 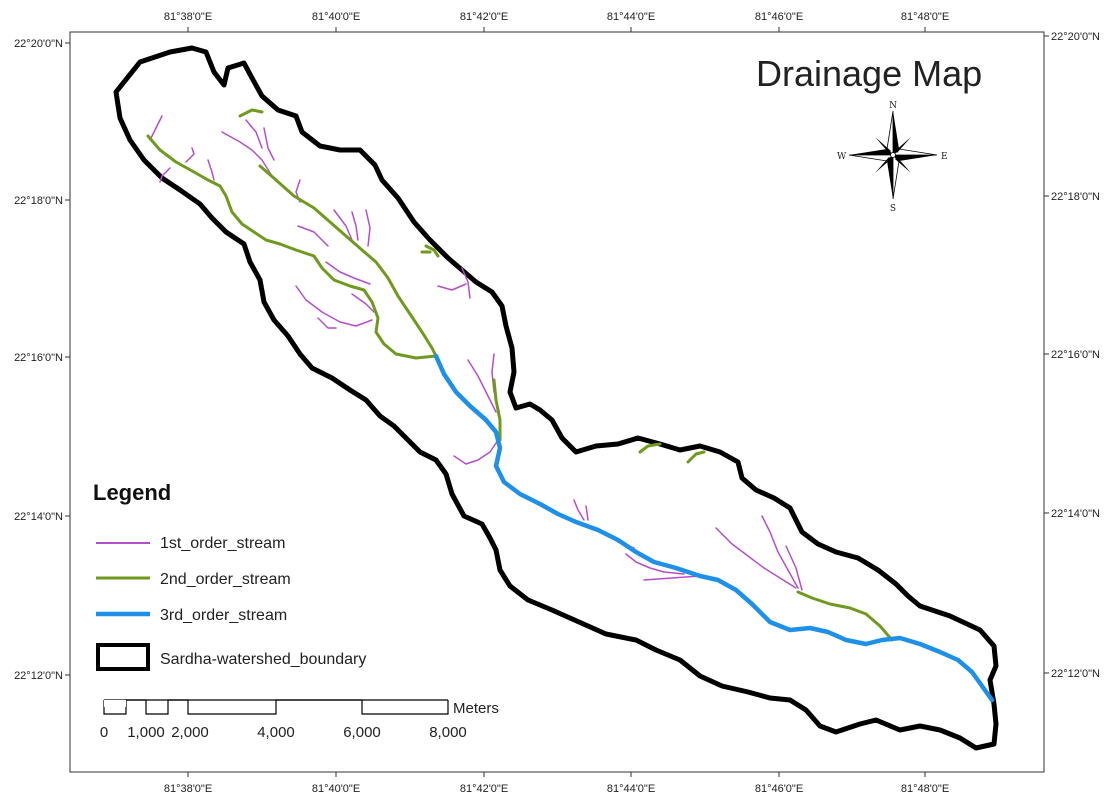 What do you see at coordinates (38, 44) in the screenshot?
I see `left-lat-label: 22°20'0"N` at bounding box center [38, 44].